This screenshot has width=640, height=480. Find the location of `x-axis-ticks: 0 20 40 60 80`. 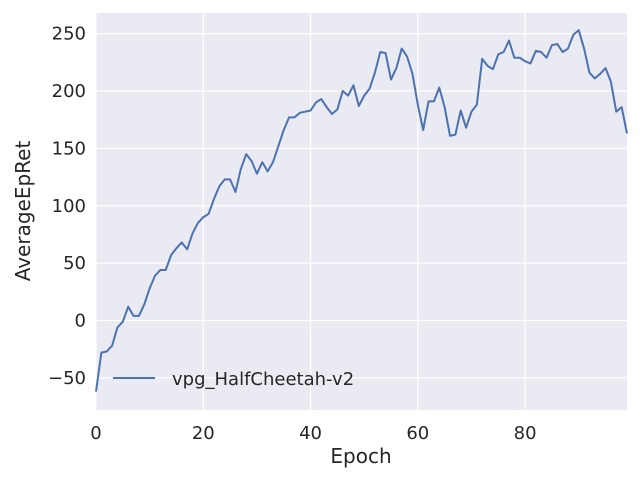

x-axis-ticks: 0 20 40 60 80 is located at coordinates (313, 433).